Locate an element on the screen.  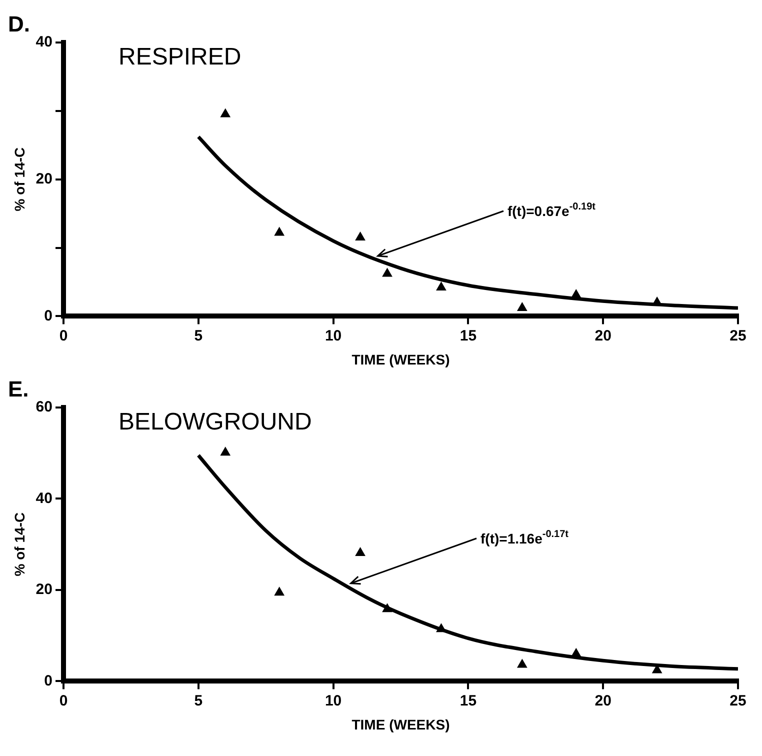
y-tick-label: 60 is located at coordinates (44, 407).